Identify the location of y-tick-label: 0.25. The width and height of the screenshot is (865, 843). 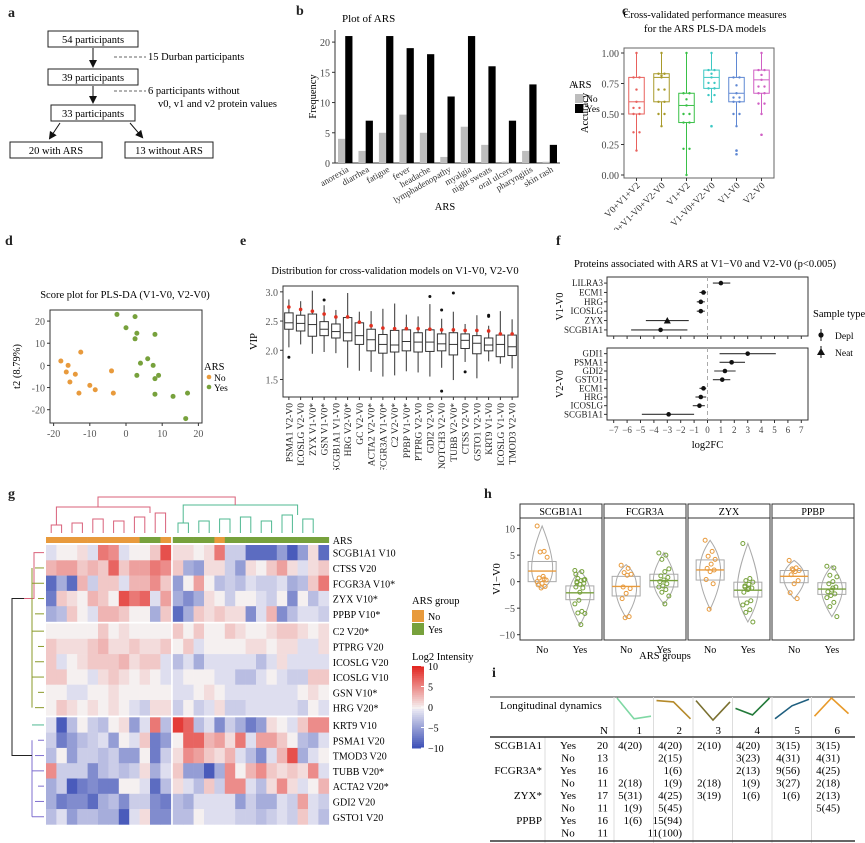
(611, 146).